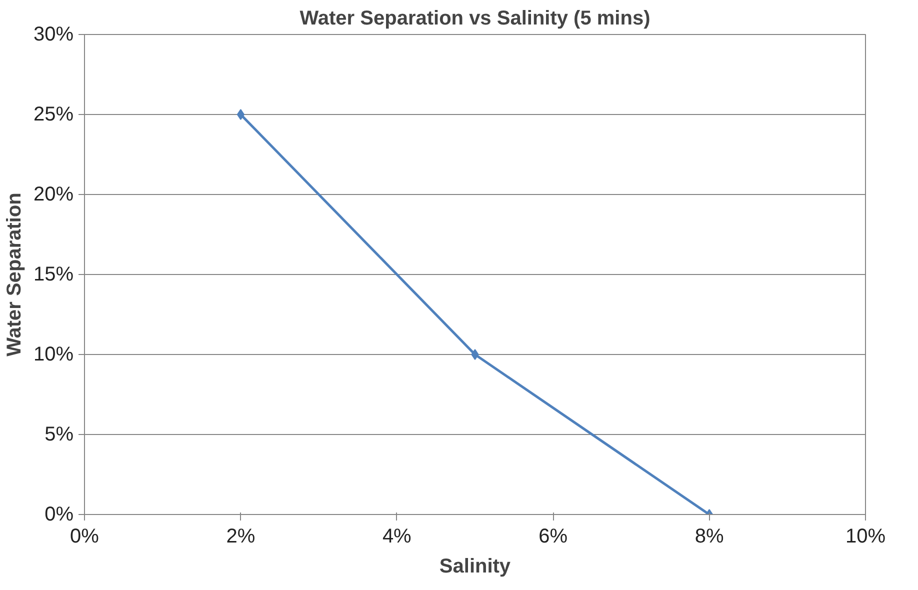  Describe the element at coordinates (475, 19) in the screenshot. I see `chart-title: Water Separation vs Salinity (5 mins)` at that location.